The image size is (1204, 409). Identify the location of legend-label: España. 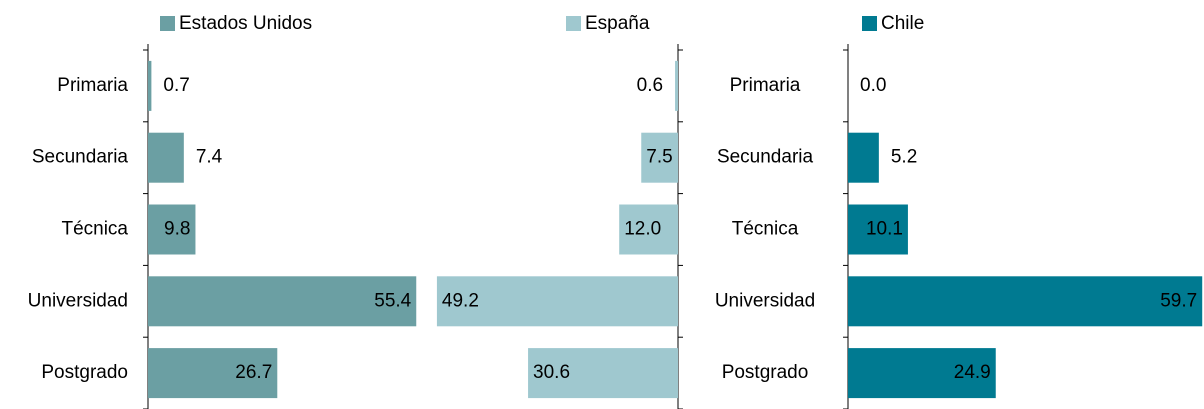
(617, 23).